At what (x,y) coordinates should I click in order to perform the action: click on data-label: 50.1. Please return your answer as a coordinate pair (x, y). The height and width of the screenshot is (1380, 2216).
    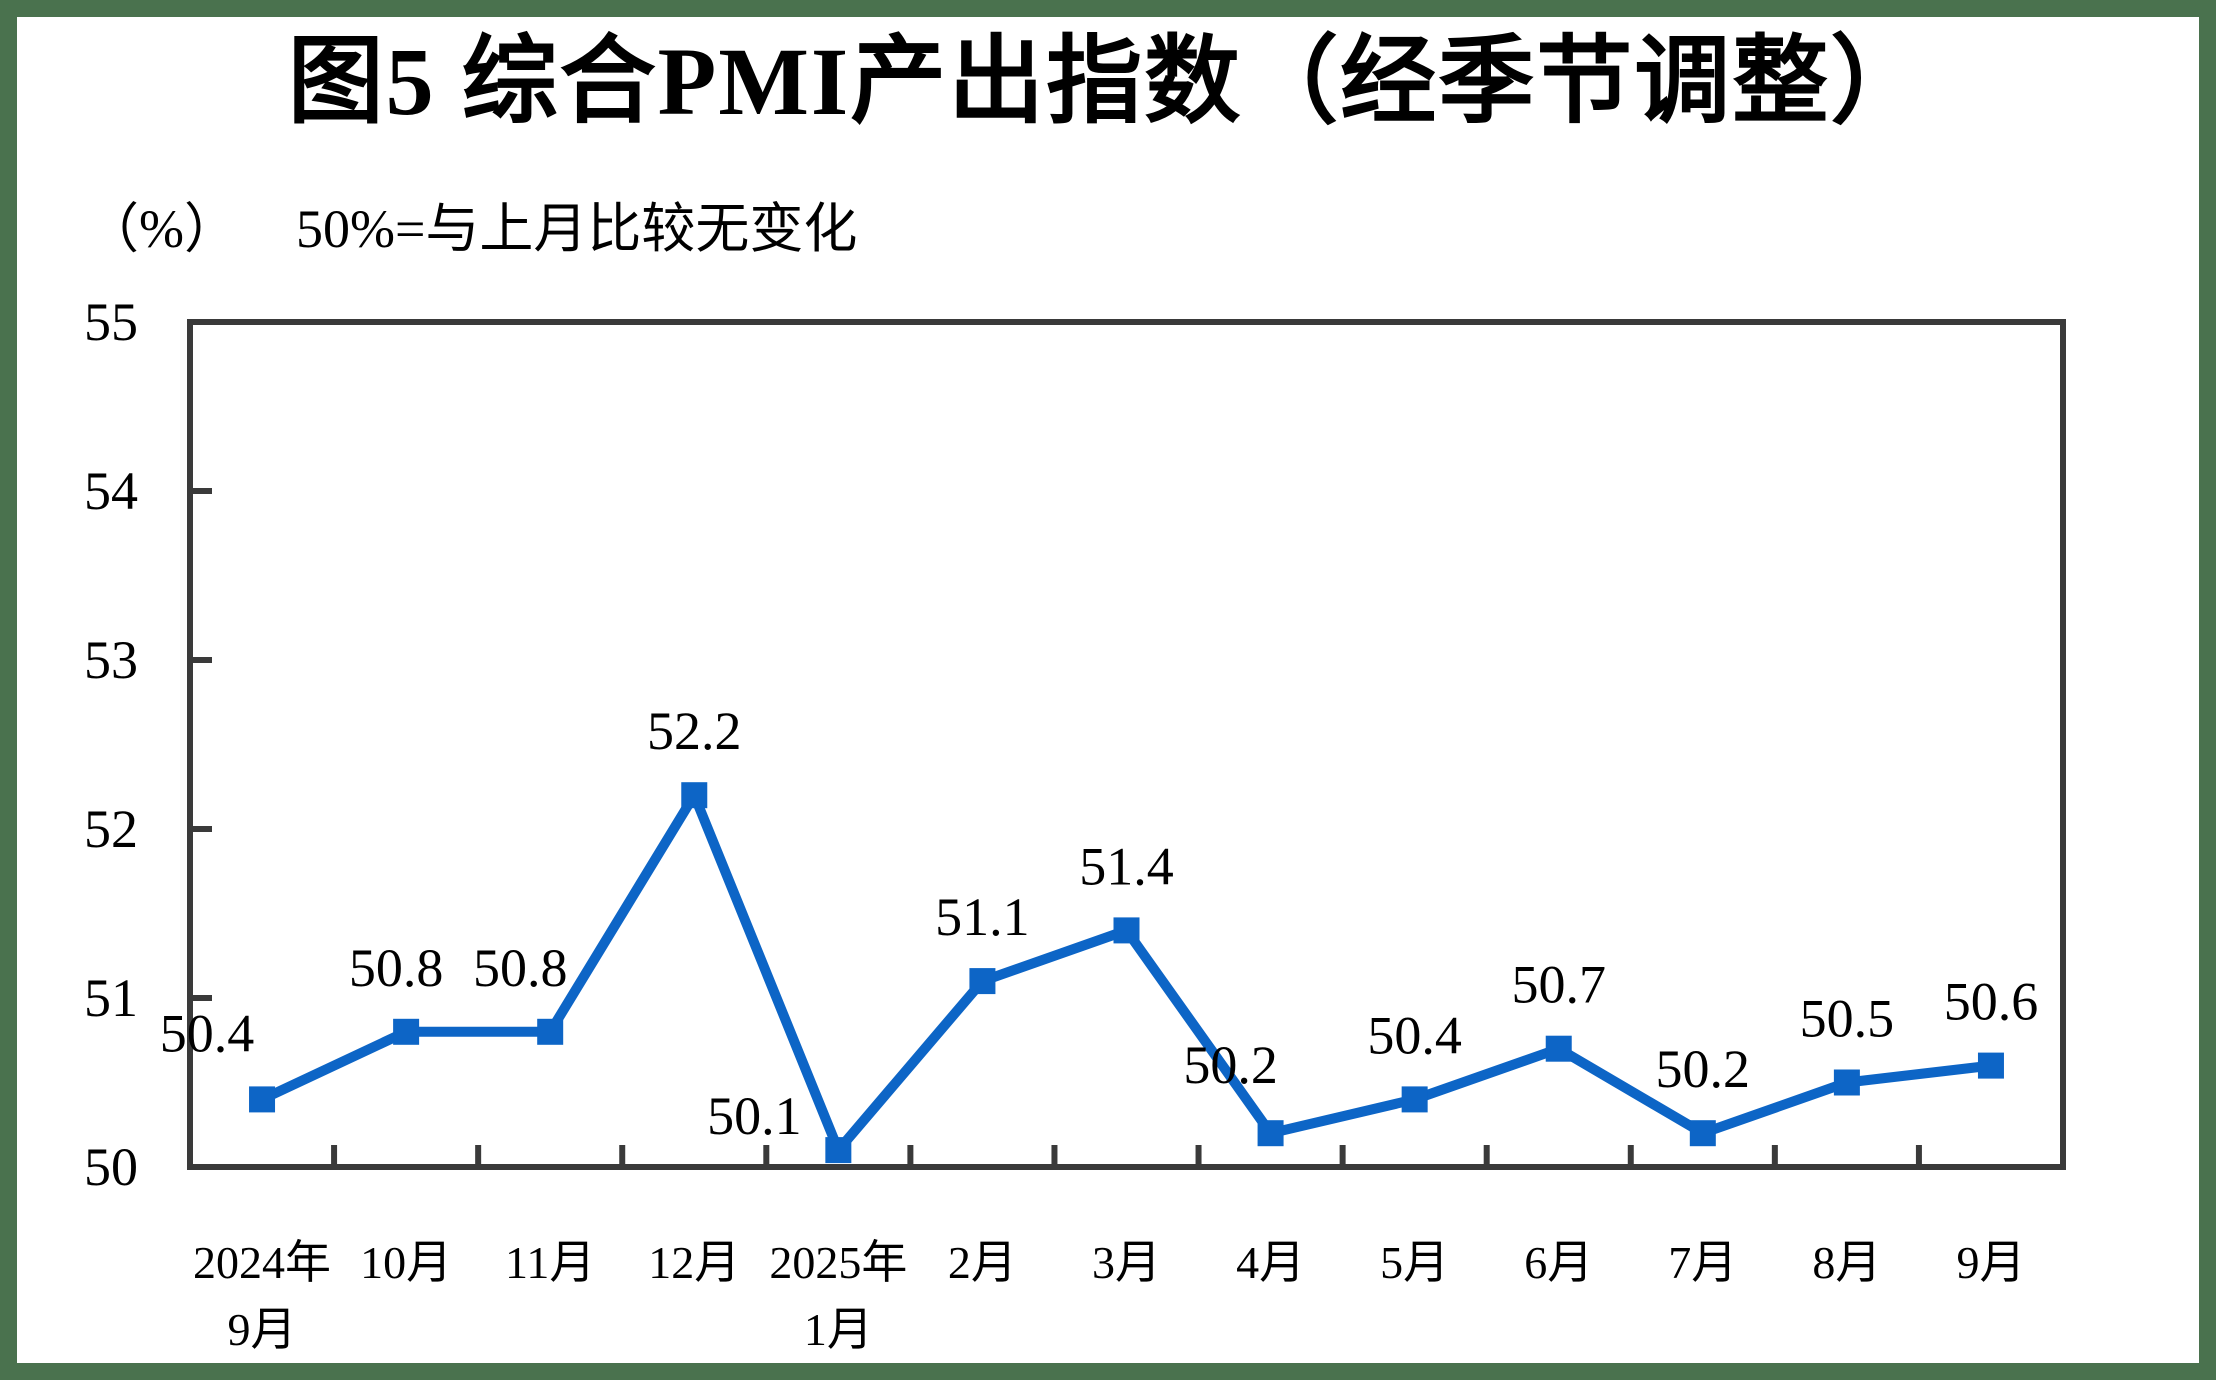
    Looking at the image, I should click on (754, 1116).